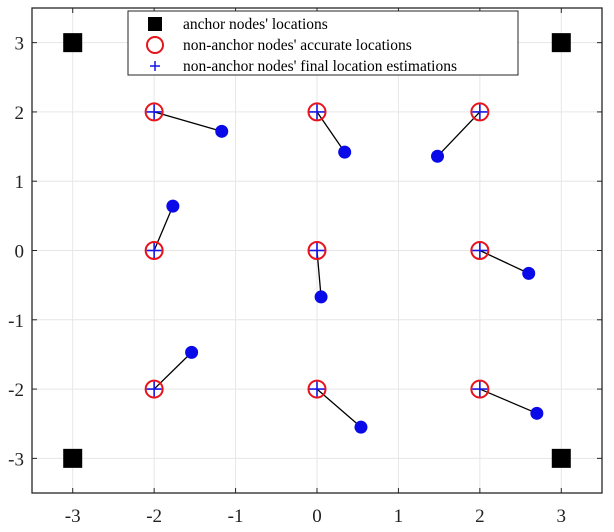 The width and height of the screenshot is (614, 532). Describe the element at coordinates (16, 390) in the screenshot. I see `y-tick-label: -2` at that location.